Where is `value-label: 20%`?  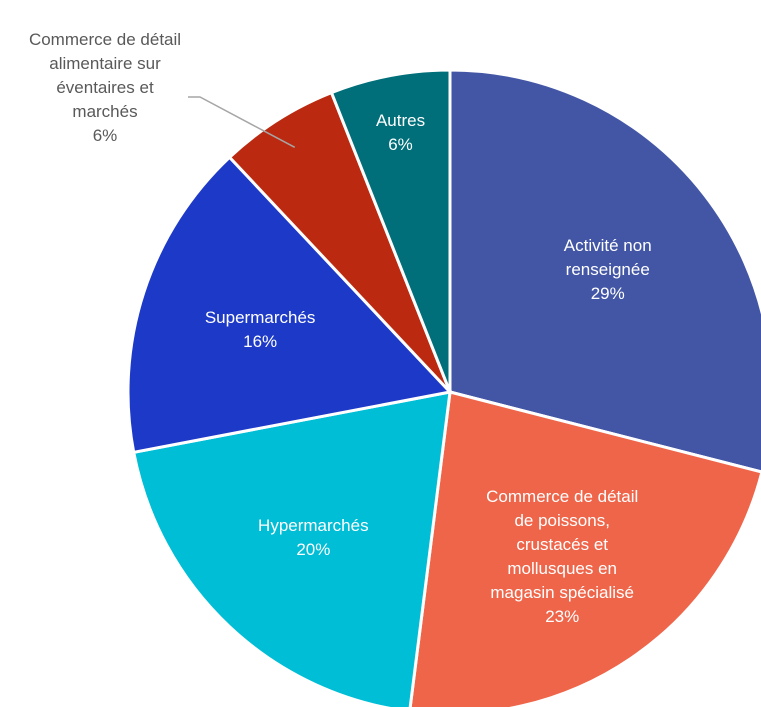 value-label: 20% is located at coordinates (313, 549).